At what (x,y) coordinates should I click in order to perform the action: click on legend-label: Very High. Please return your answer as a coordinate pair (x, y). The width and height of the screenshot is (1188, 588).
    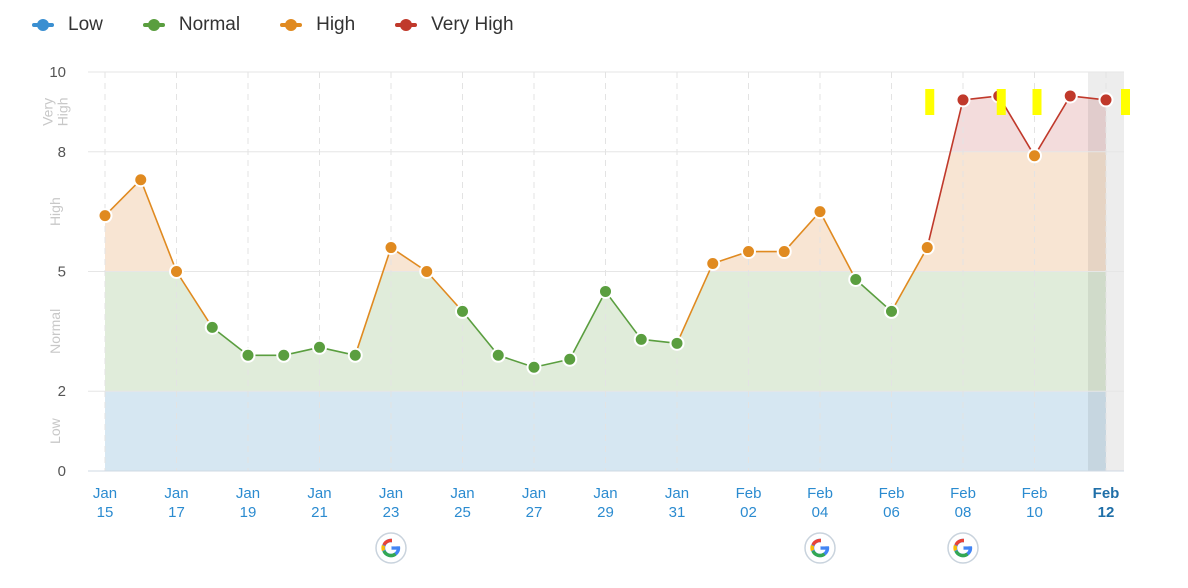
    Looking at the image, I should click on (472, 24).